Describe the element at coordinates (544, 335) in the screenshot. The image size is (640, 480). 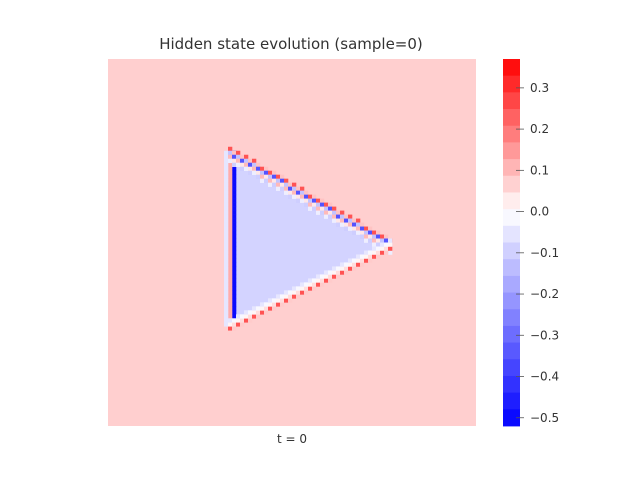
I see `colorbar-tick-label: −0.3` at that location.